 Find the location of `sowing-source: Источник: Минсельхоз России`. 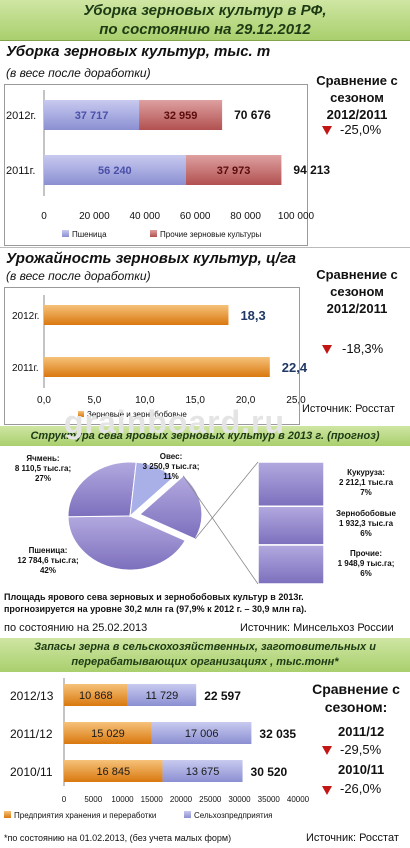

sowing-source: Источник: Минсельхоз России is located at coordinates (317, 628).